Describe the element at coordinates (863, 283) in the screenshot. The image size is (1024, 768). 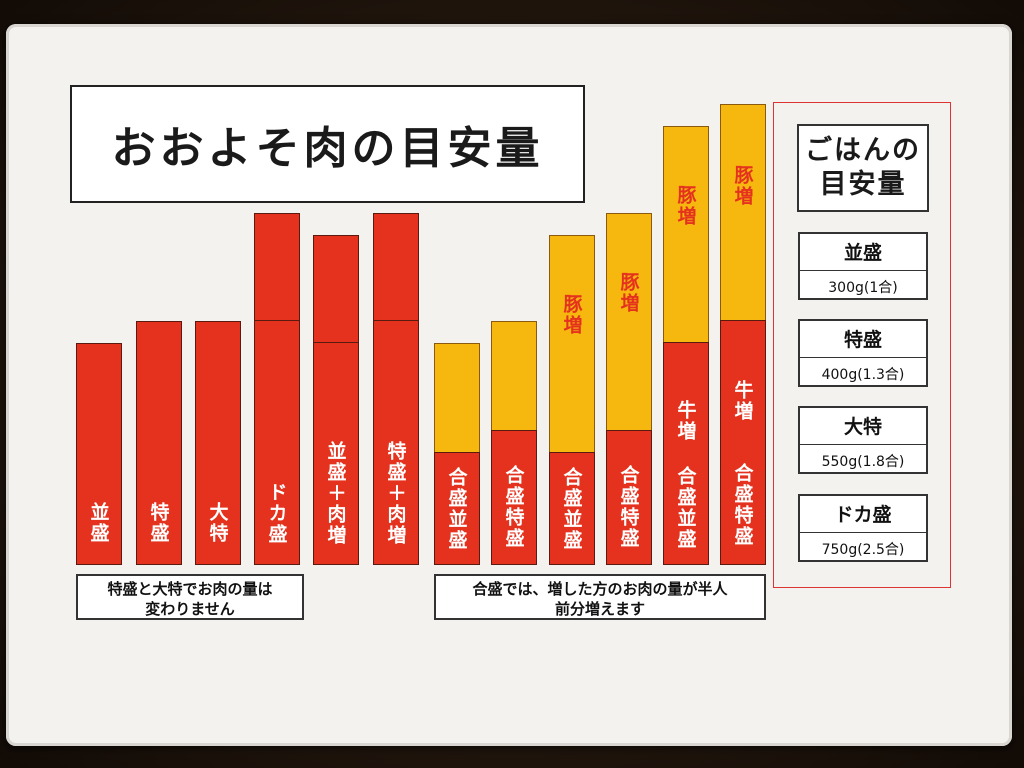
I see `rice-item-amount: 300g(1合)` at that location.